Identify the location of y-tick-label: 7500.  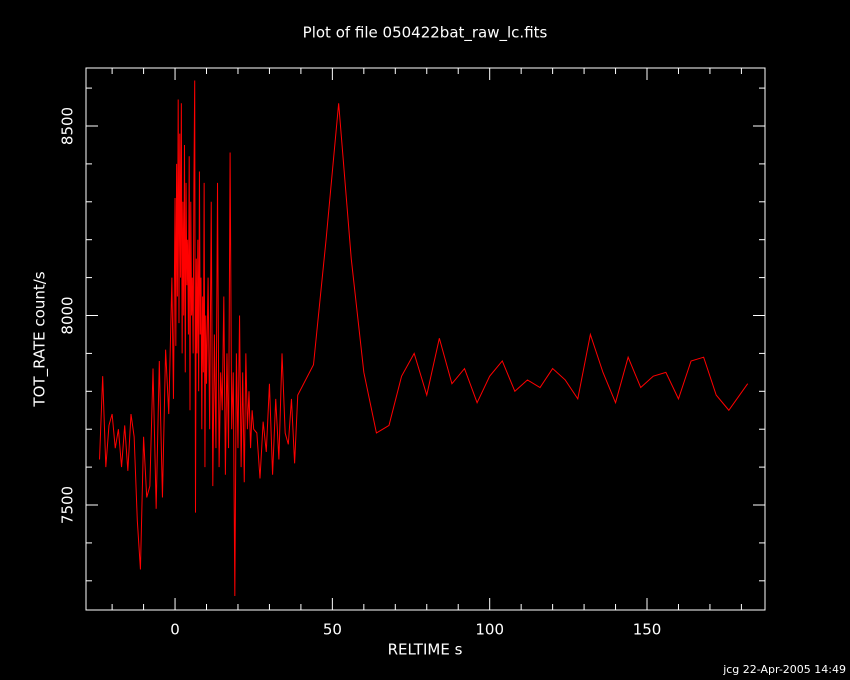
(68, 505).